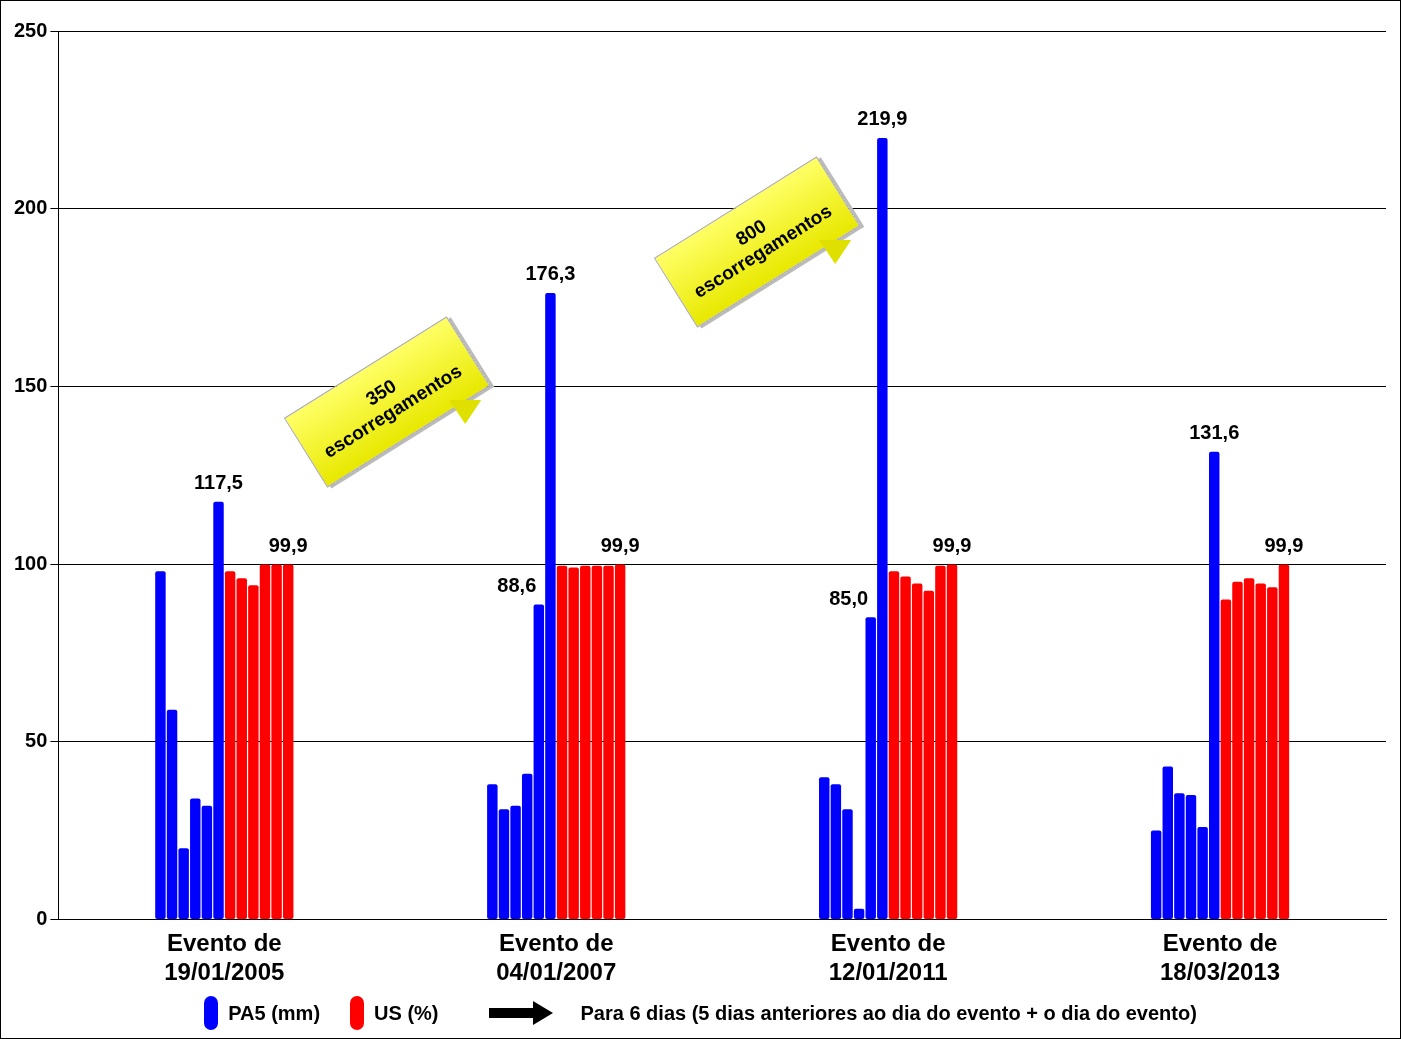 This screenshot has height=1039, width=1401. I want to click on data-label: 88,6, so click(517, 585).